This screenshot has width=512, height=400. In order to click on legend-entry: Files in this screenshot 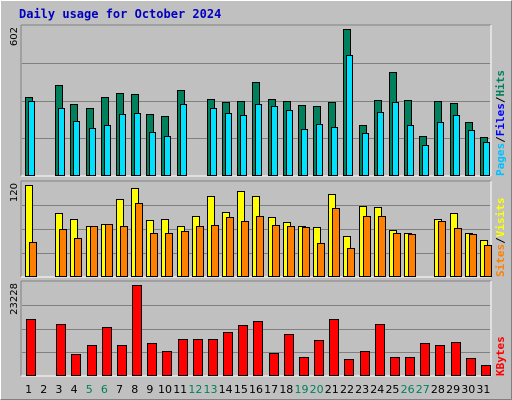, I will do `click(500, 119)`.